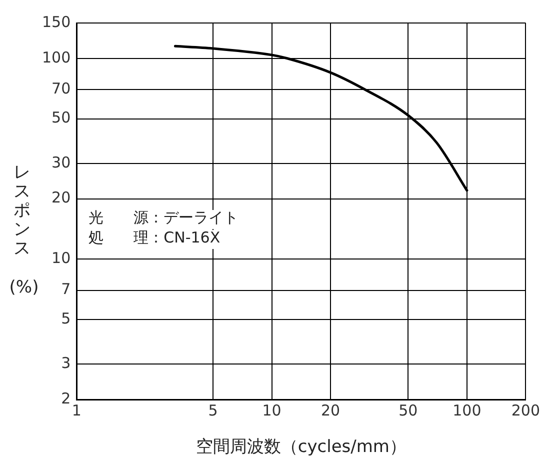  I want to click on y-tick-label: 100, so click(56, 57).